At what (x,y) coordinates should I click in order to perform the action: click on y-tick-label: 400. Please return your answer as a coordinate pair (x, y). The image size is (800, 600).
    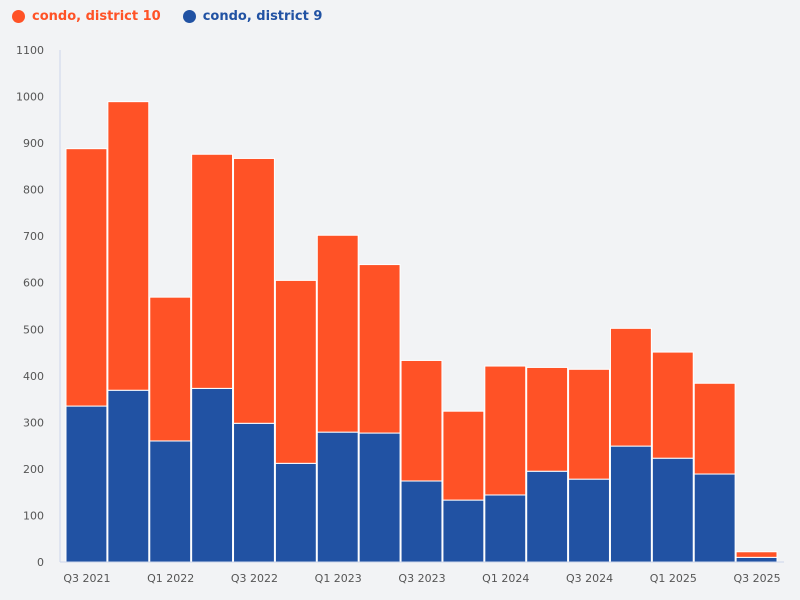
    Looking at the image, I should click on (33, 376).